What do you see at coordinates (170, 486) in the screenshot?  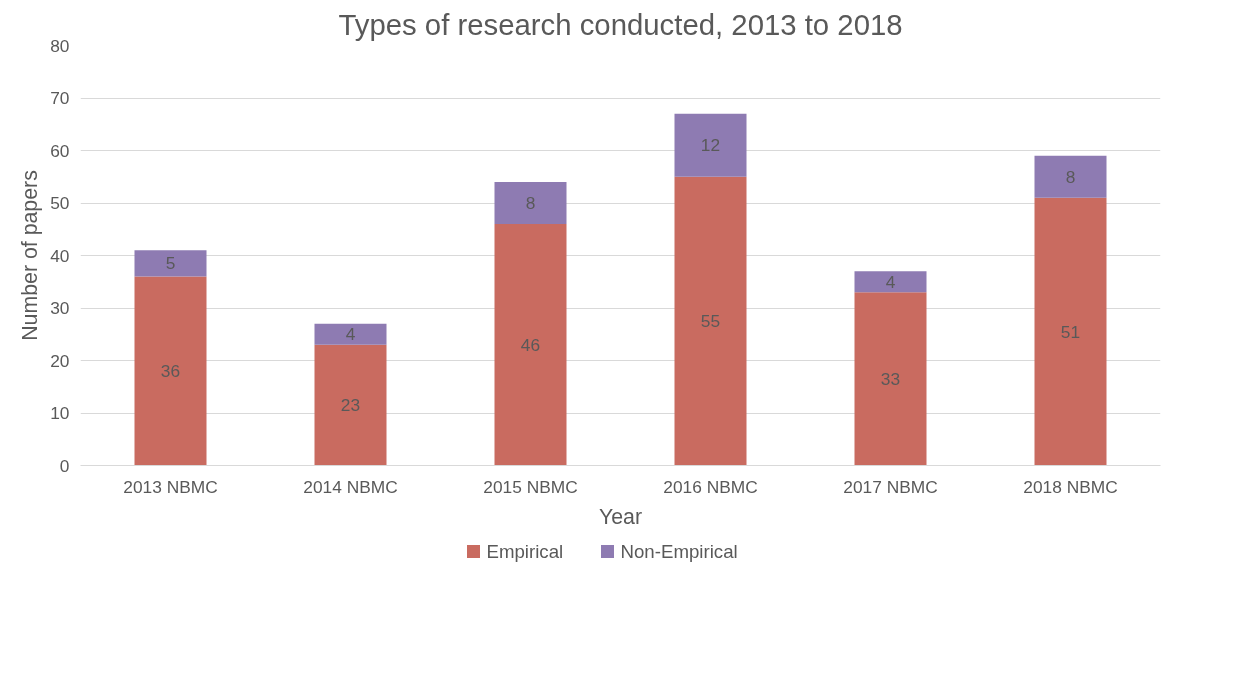 I see `x-tick-label: 2013 NBMC` at bounding box center [170, 486].